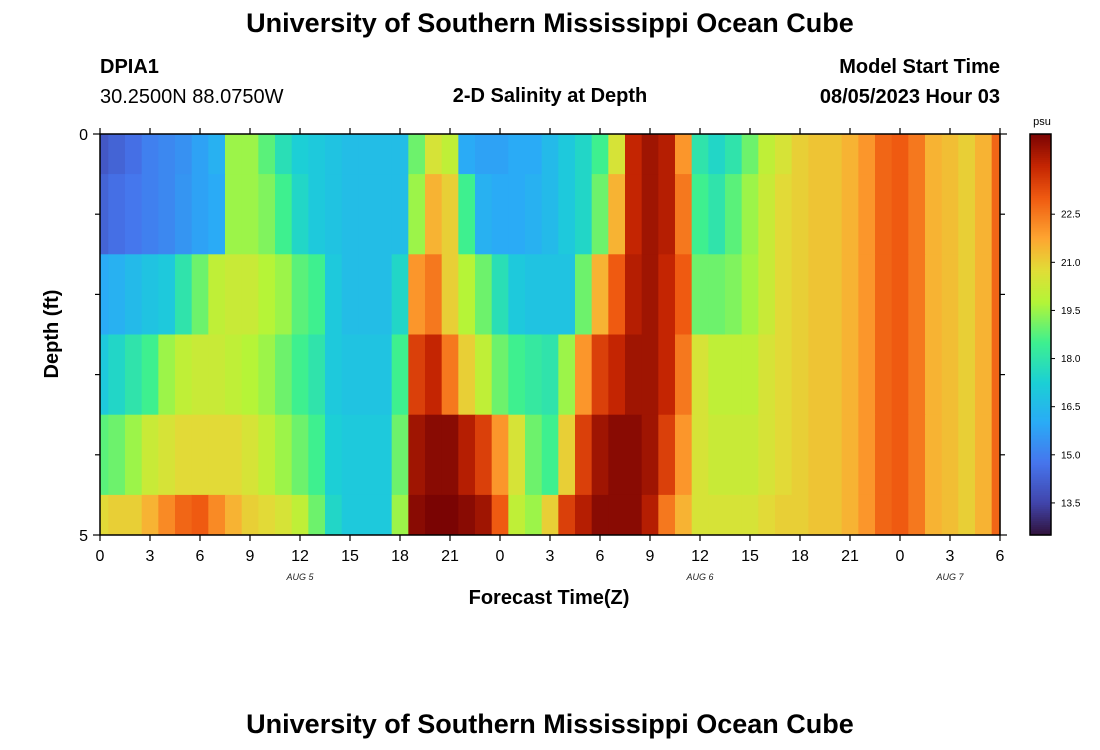  I want to click on day-label: AUG 6, so click(699, 577).